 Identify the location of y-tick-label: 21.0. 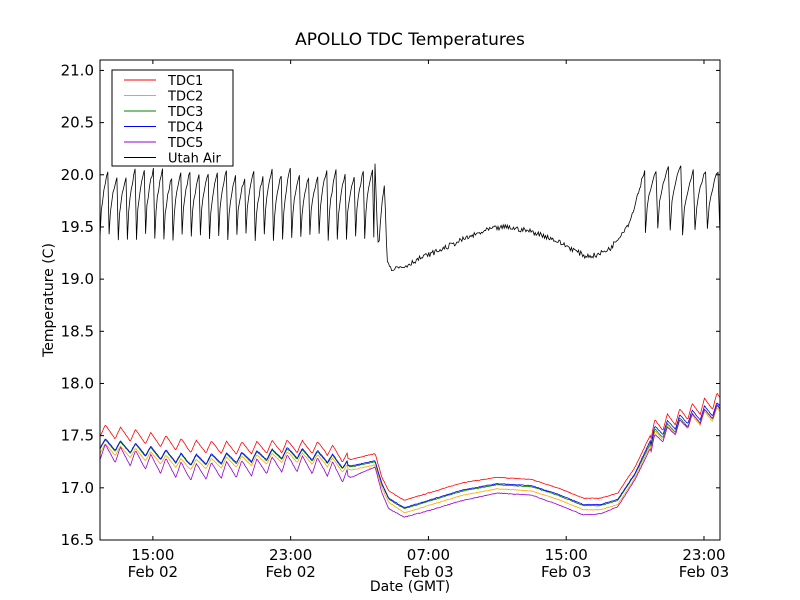
(77, 70).